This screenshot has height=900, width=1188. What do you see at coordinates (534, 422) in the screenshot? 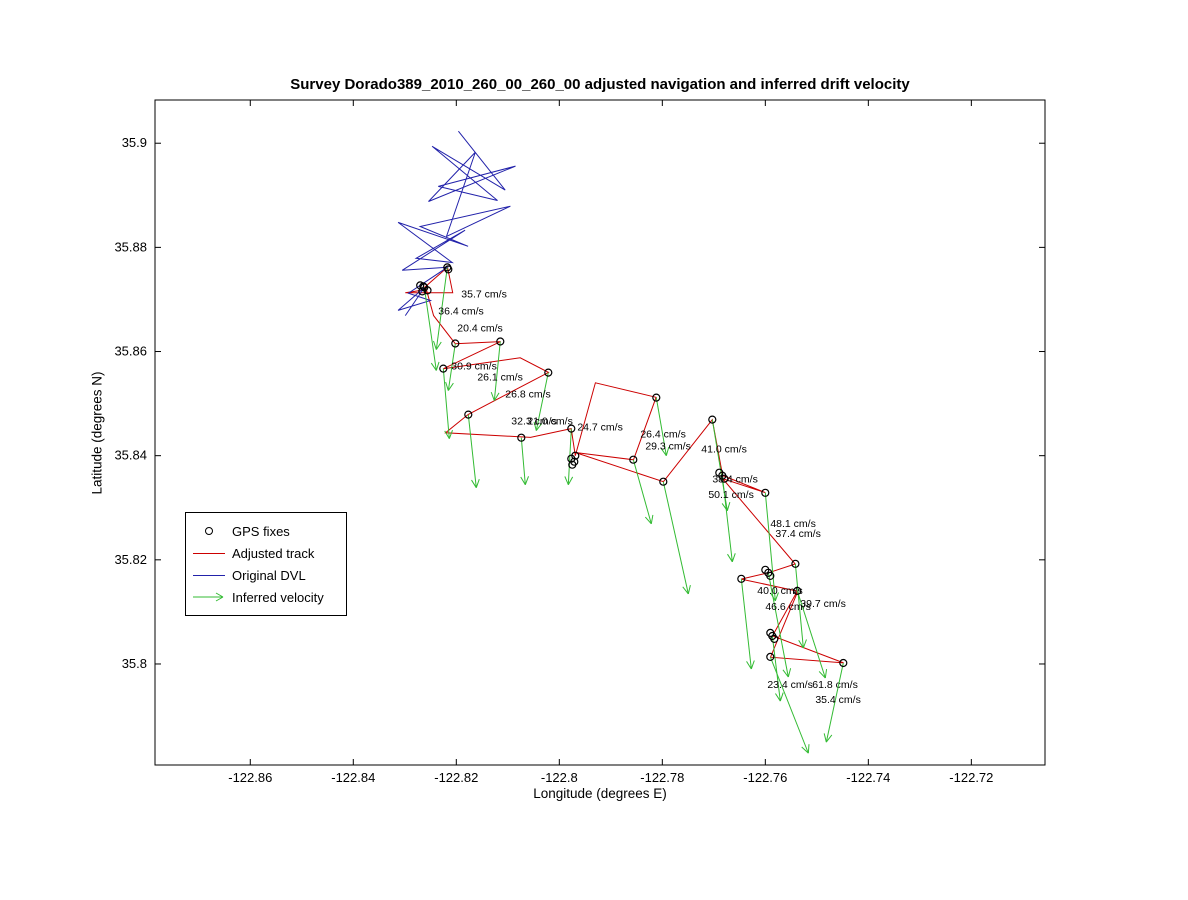
I see `velocity-label: 32.3 cm/s` at bounding box center [534, 422].